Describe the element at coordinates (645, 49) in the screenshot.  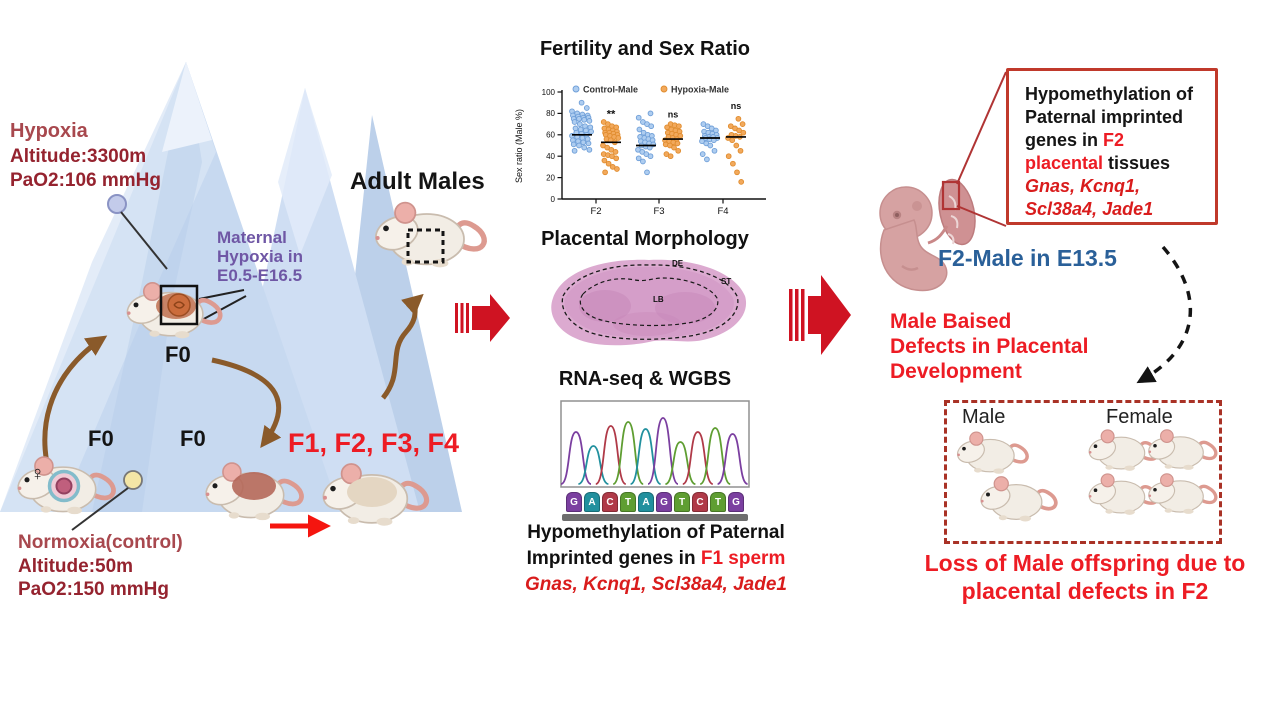
I see `fertility-title: Fertility and Sex Ratio` at that location.